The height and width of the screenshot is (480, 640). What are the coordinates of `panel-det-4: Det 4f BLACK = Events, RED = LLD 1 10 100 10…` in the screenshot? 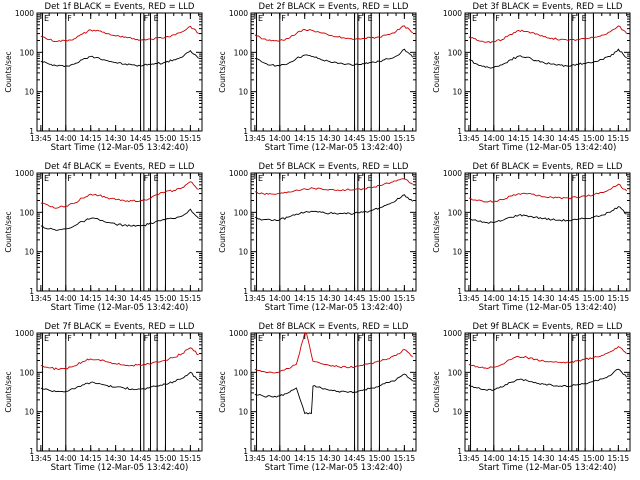 It's located at (103, 237).